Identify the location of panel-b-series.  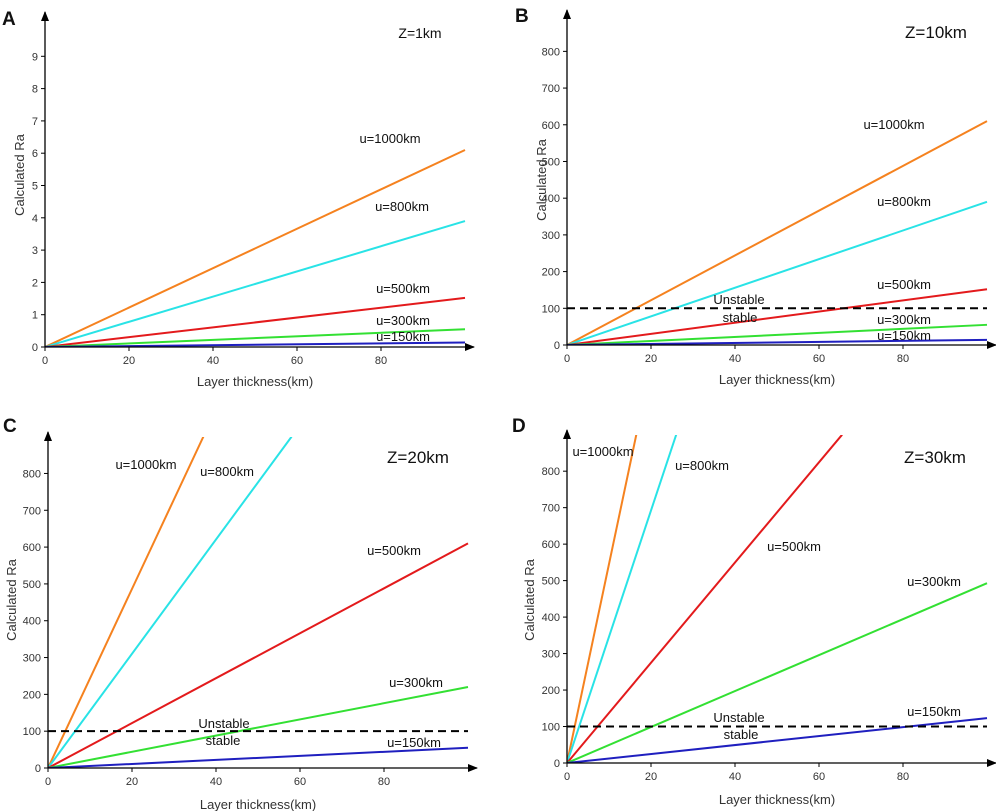
(777, 232).